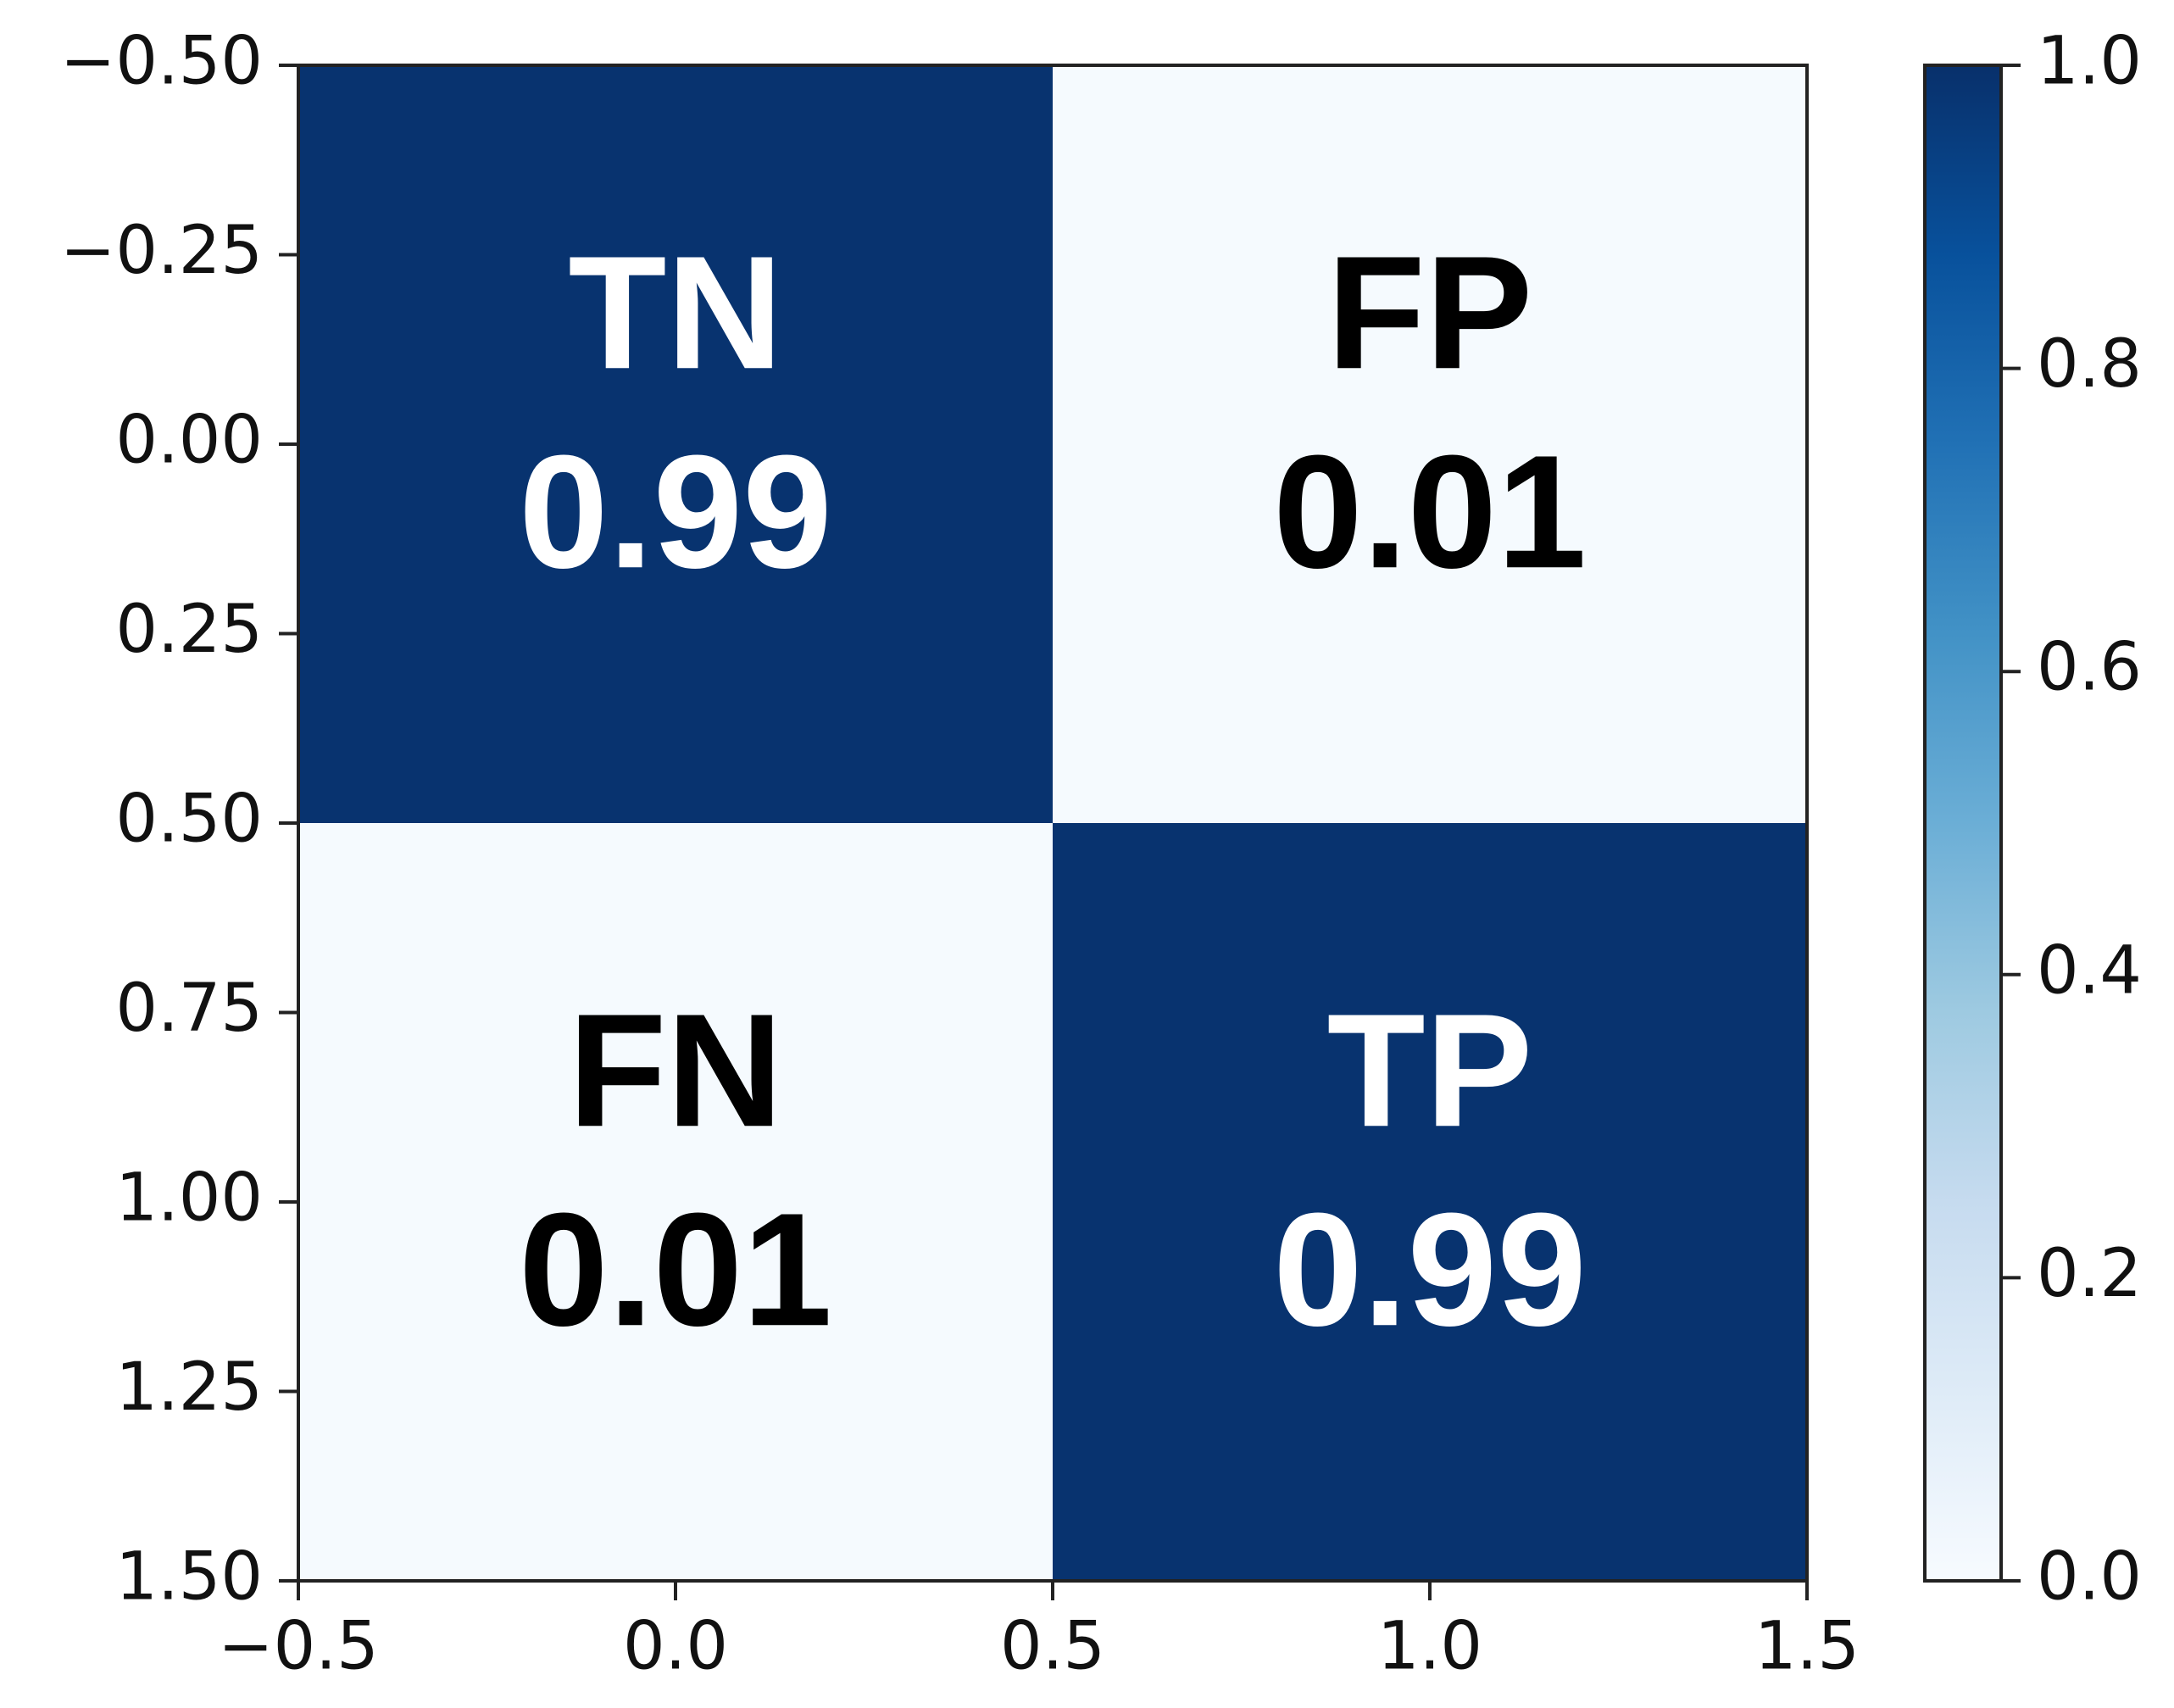  Describe the element at coordinates (189, 440) in the screenshot. I see `y-tick-label: 0.00` at that location.